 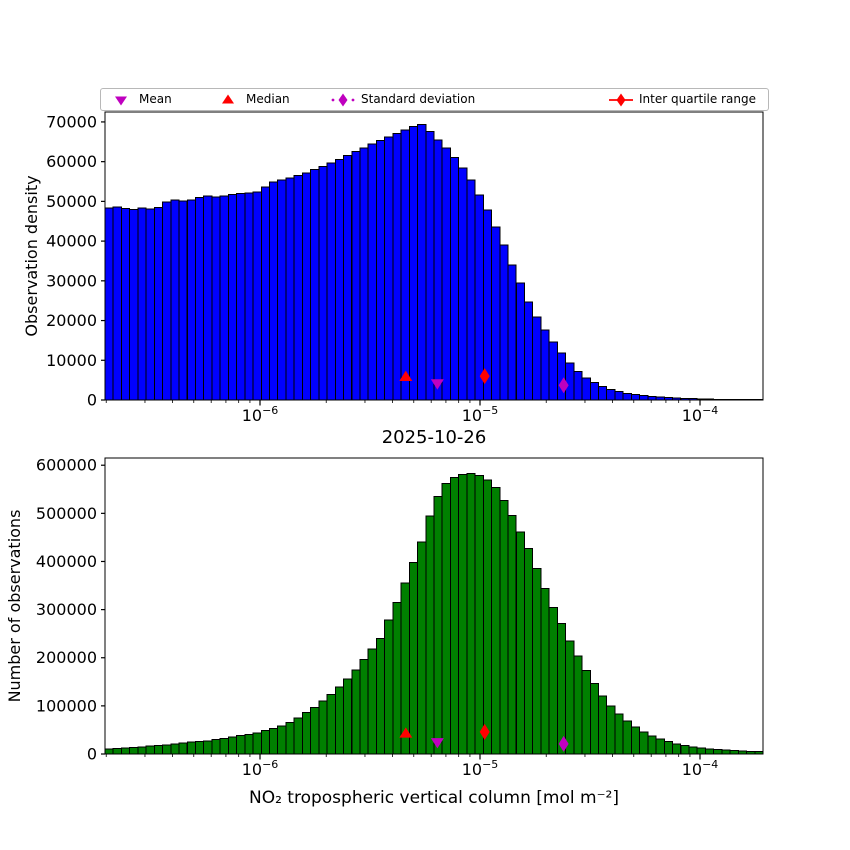 What do you see at coordinates (480, 414) in the screenshot?
I see `x-tick-label: 10⁻⁵` at bounding box center [480, 414].